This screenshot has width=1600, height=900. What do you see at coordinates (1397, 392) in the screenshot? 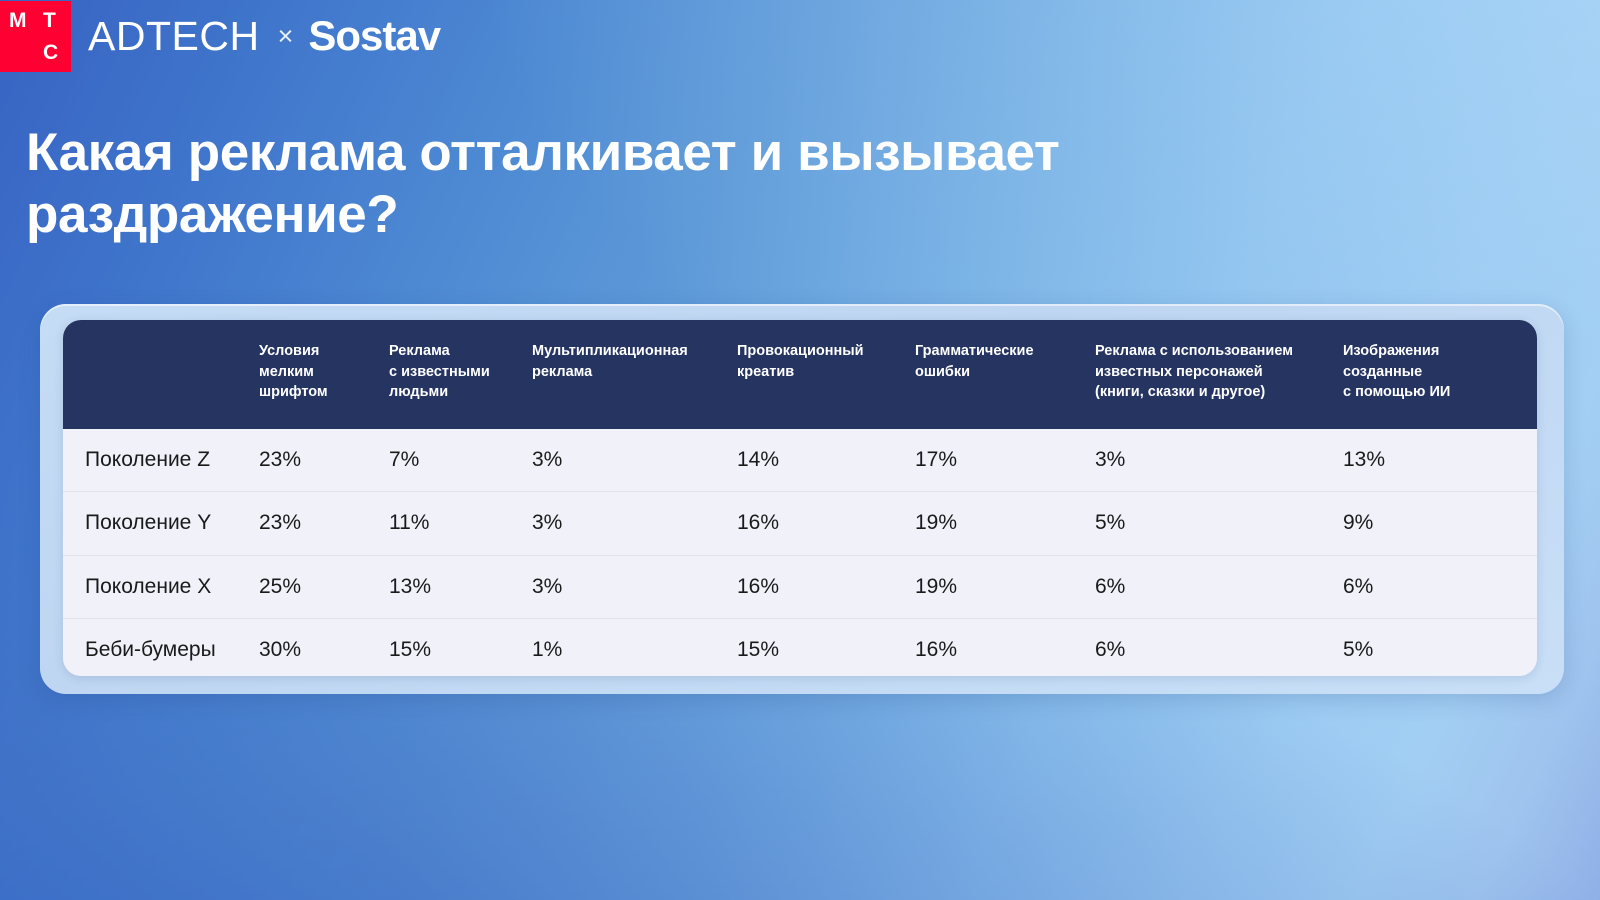
I see `header-line: с помощью ИИ` at bounding box center [1397, 392].